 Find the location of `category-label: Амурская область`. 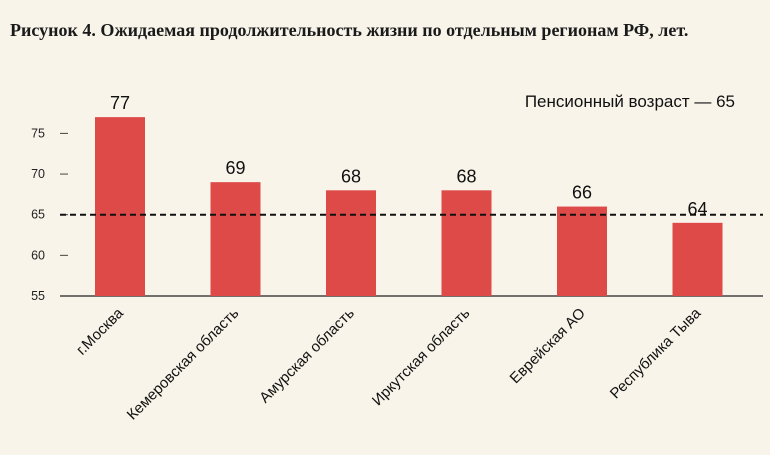

category-label: Амурская область is located at coordinates (307, 356).